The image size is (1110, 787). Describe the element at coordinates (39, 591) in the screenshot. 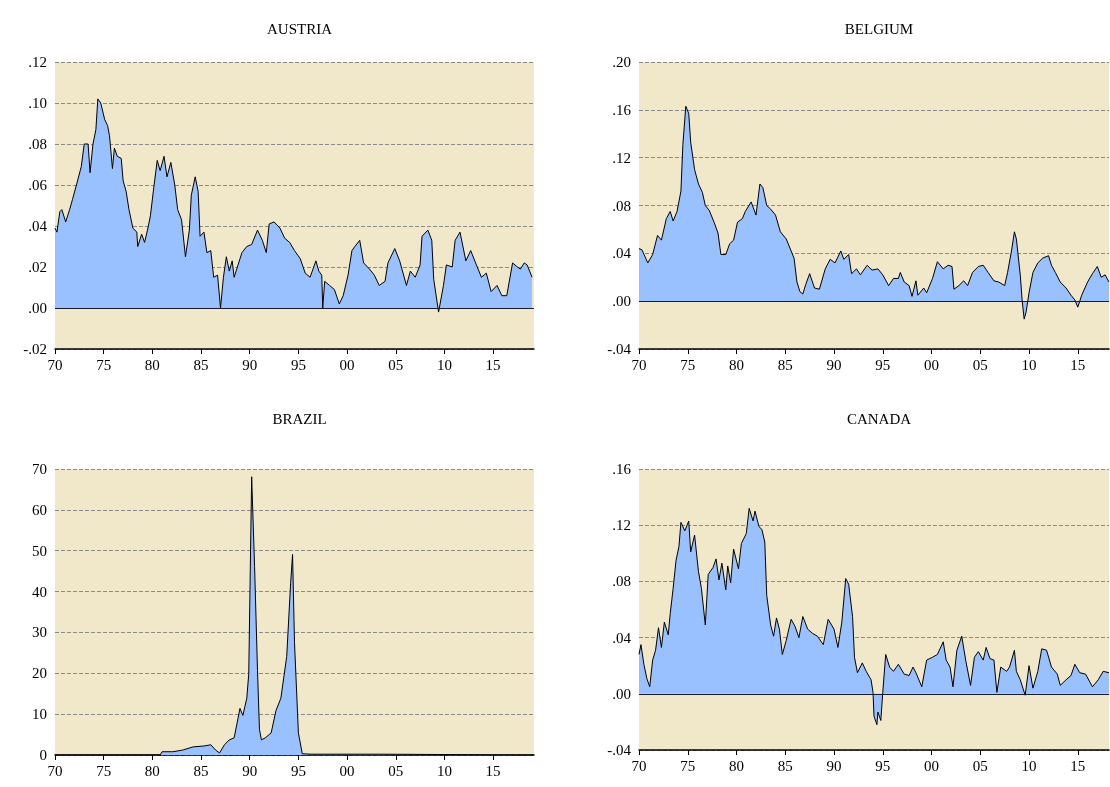

I see `y-tick-label: 40` at that location.